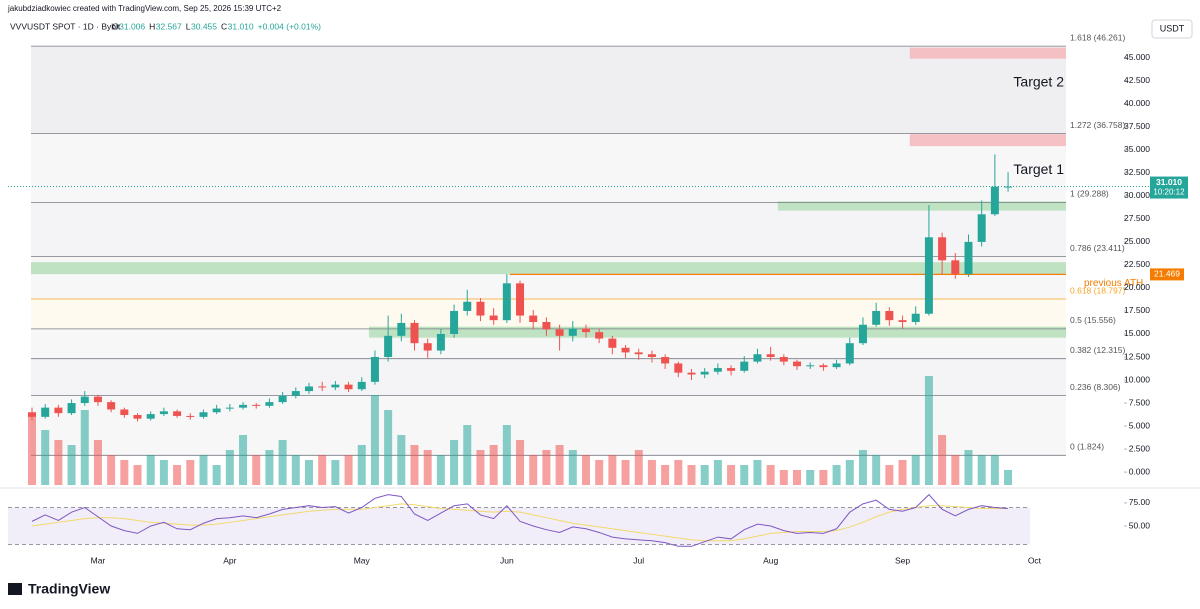  I want to click on y-tick-label: 37.500, so click(1137, 126).